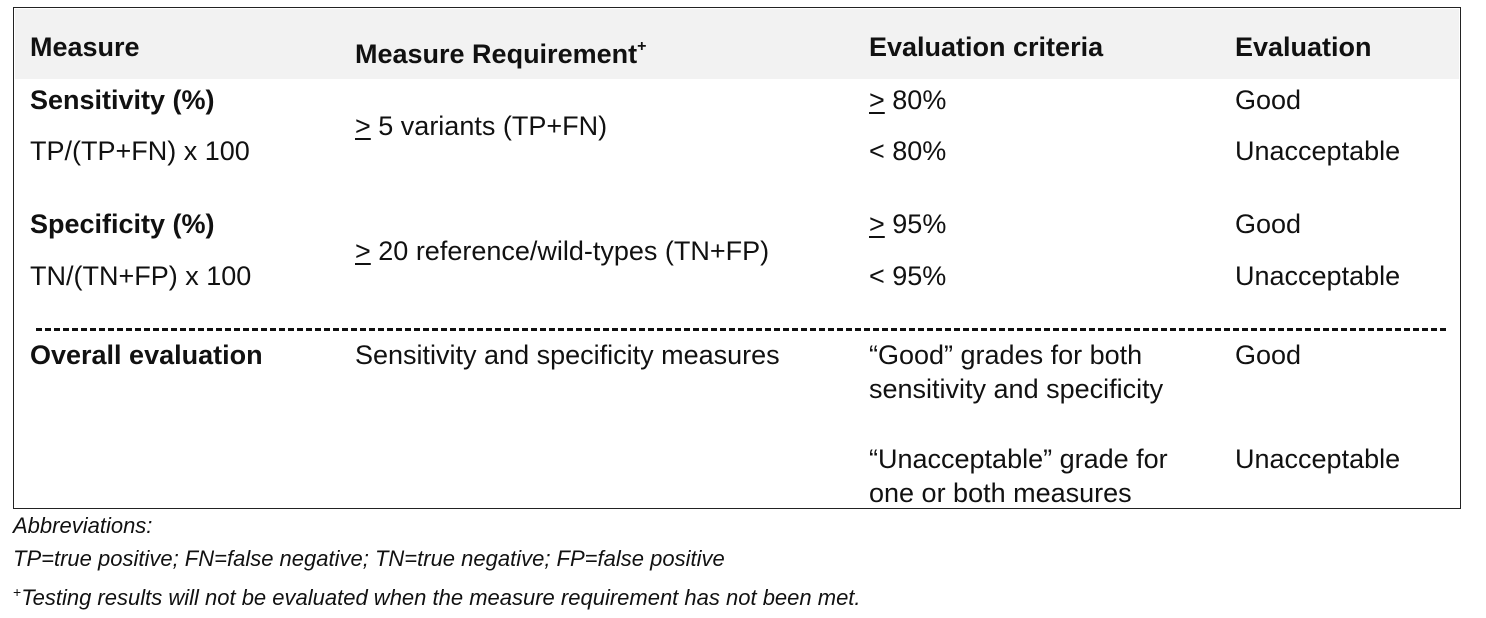  Describe the element at coordinates (1268, 224) in the screenshot. I see `specificity-eval-good: Good` at that location.